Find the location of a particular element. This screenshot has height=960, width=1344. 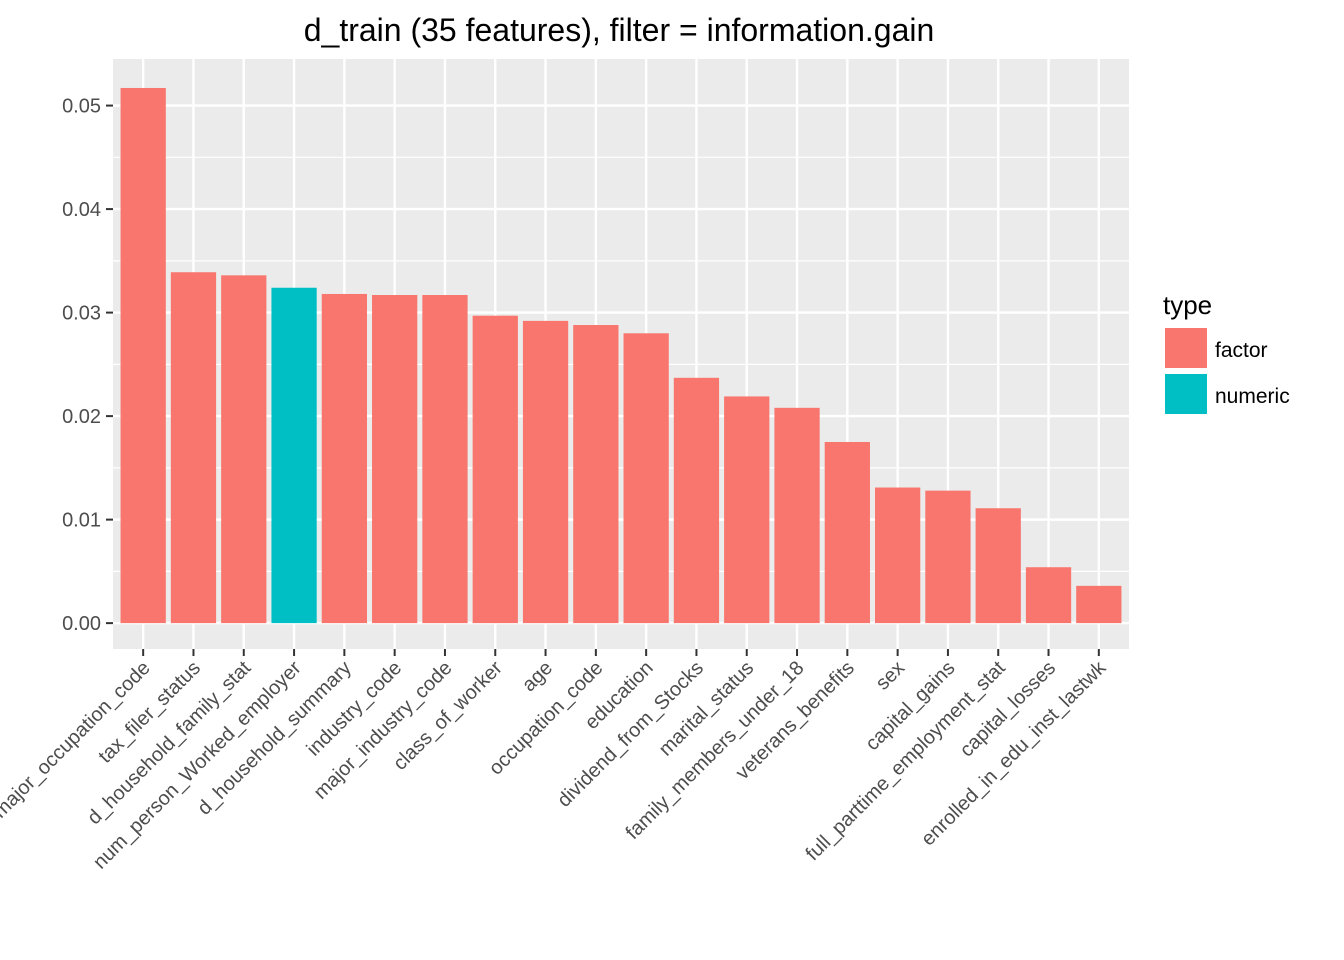

bar-d-household-family-stat is located at coordinates (244, 449).